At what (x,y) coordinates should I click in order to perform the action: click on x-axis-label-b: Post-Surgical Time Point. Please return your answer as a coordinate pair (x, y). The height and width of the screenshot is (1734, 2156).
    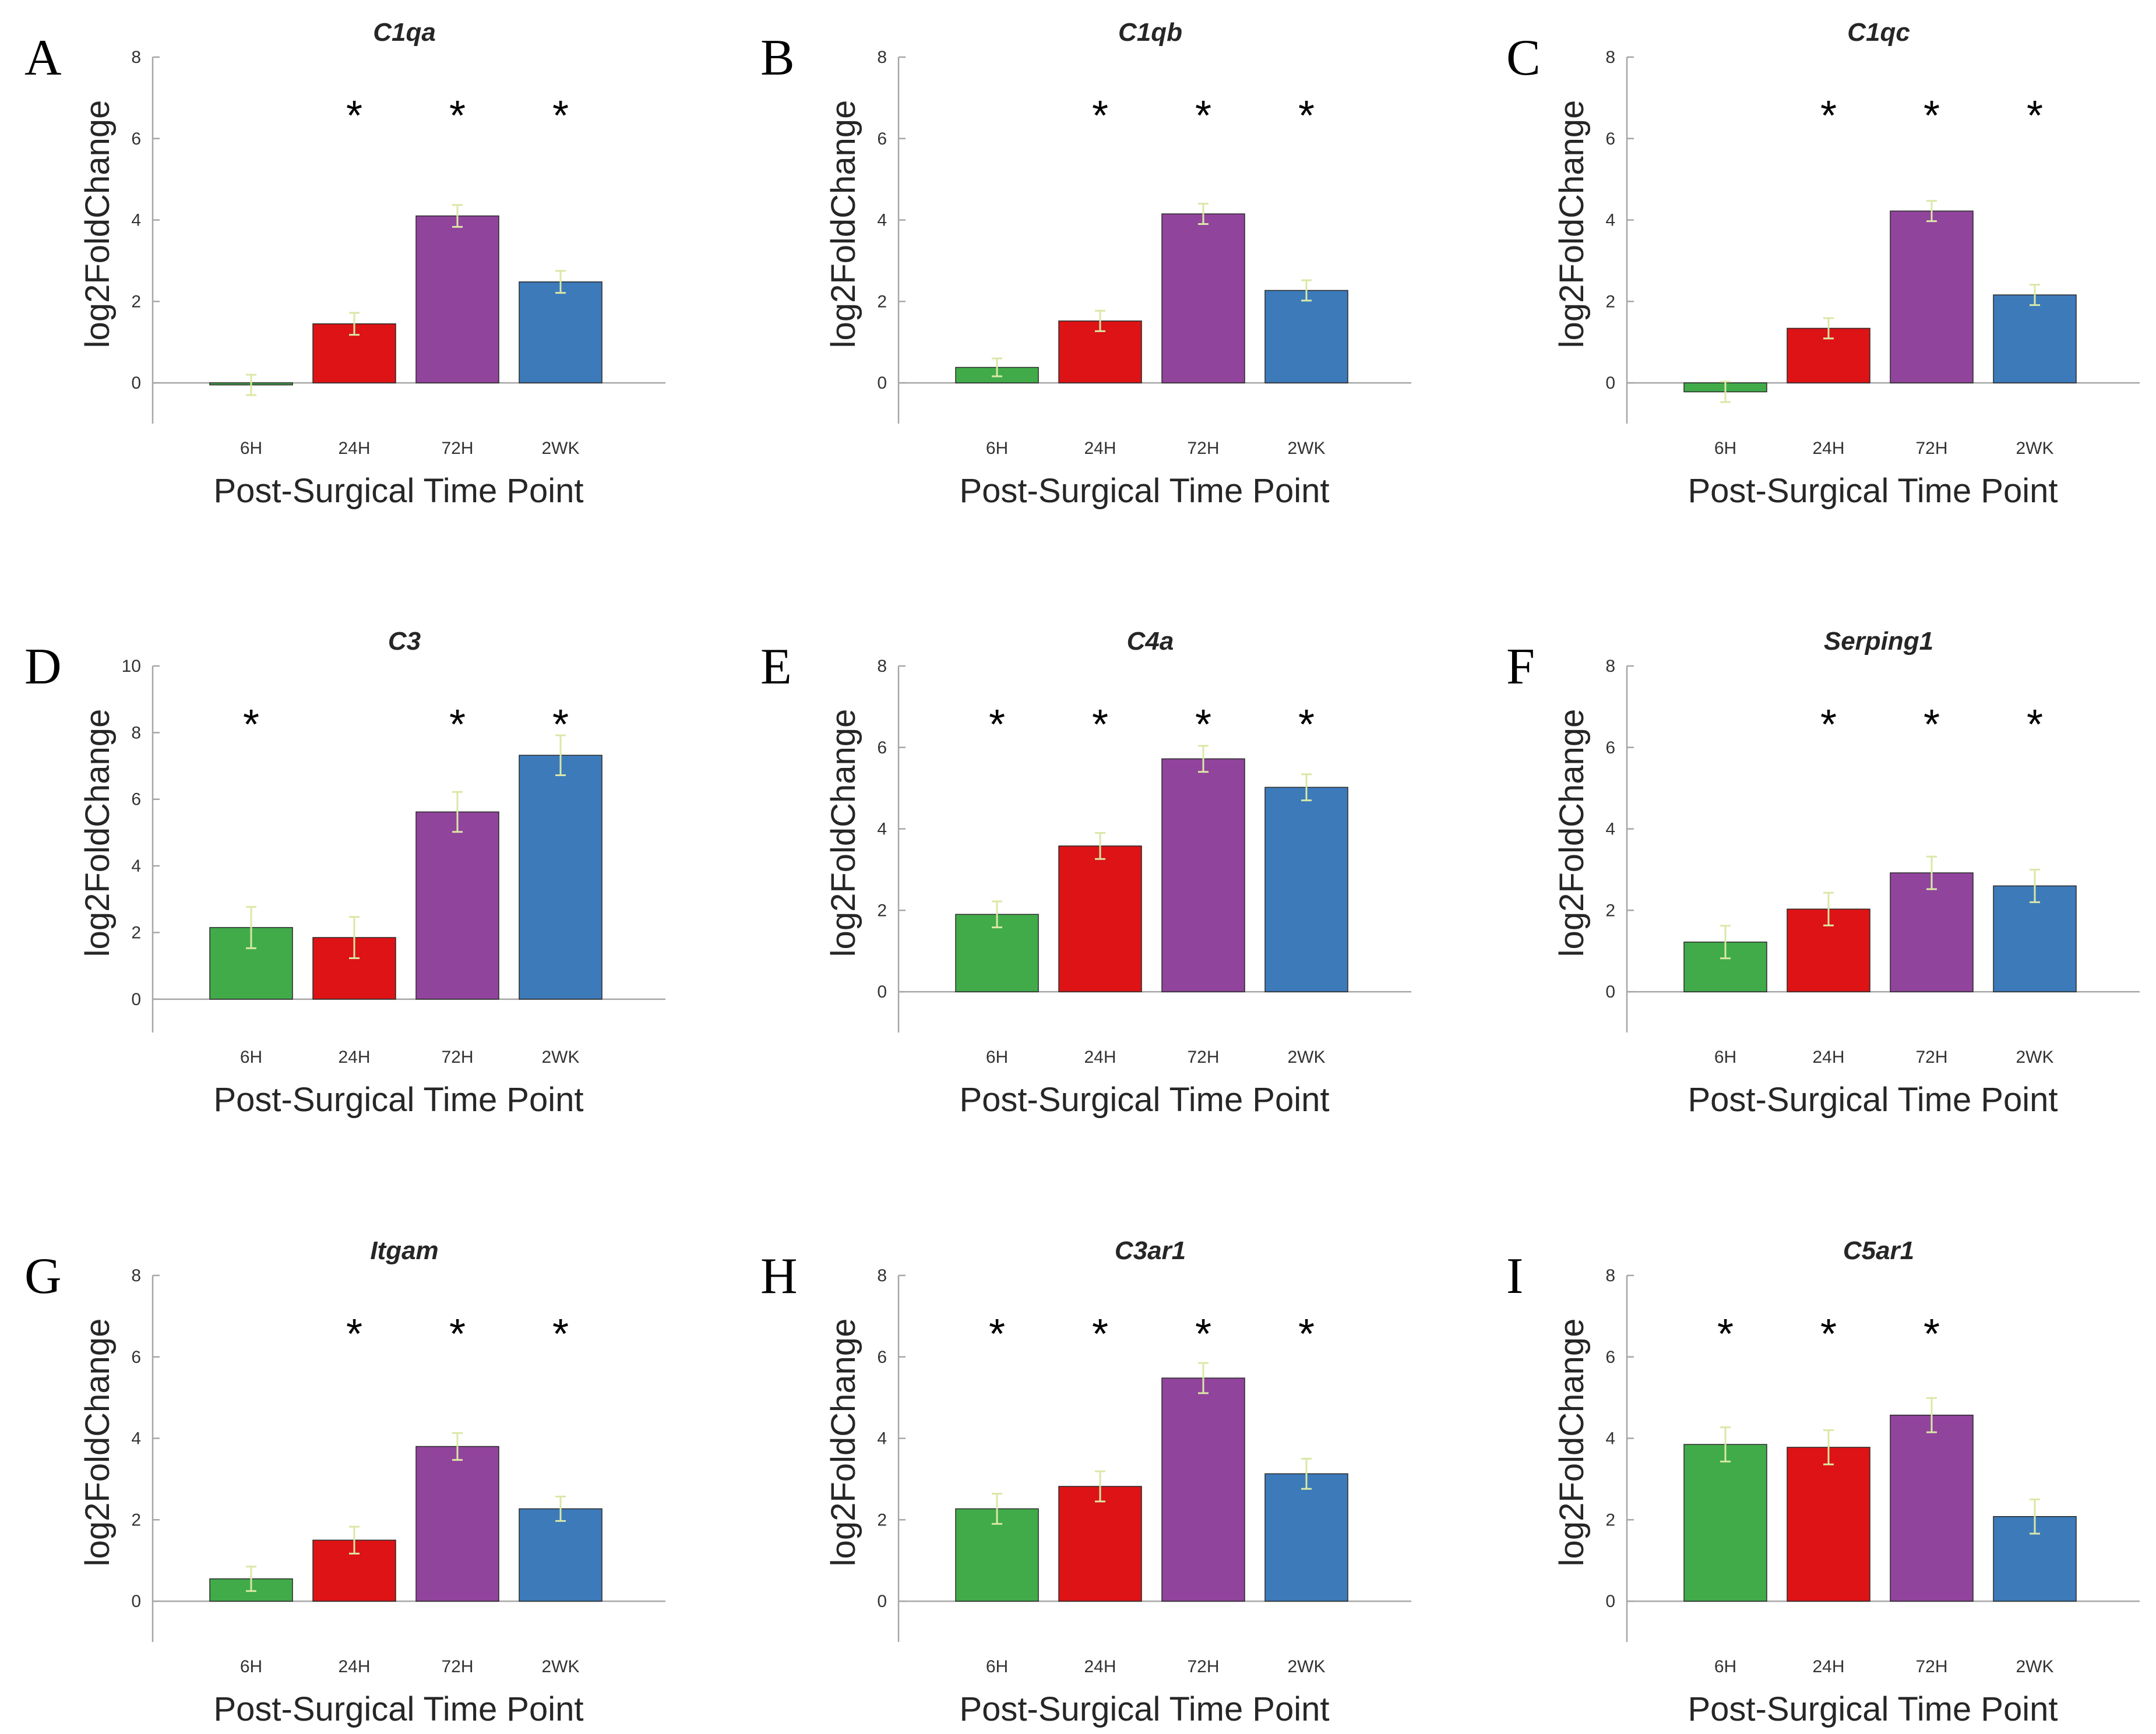
    Looking at the image, I should click on (1144, 491).